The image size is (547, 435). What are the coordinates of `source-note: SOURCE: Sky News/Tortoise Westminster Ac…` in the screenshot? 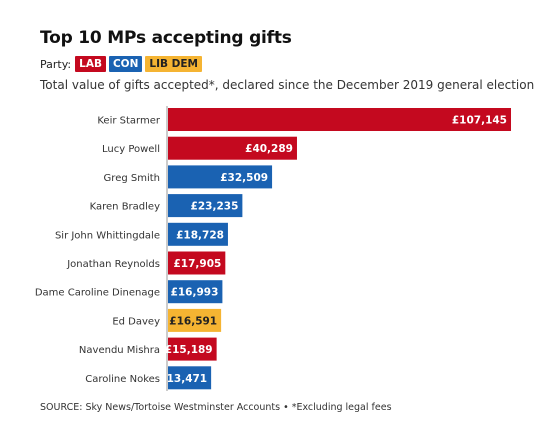 It's located at (216, 407).